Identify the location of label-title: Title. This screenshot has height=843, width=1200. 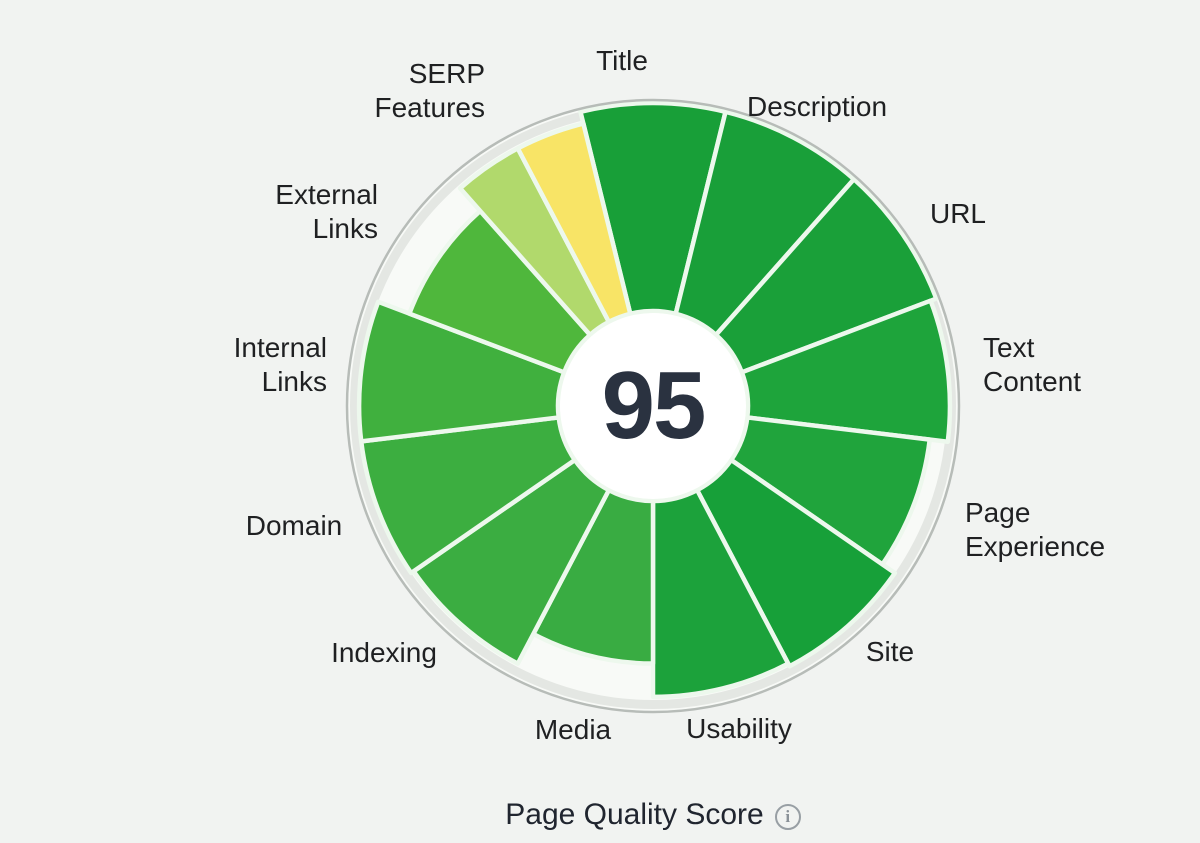
(622, 60).